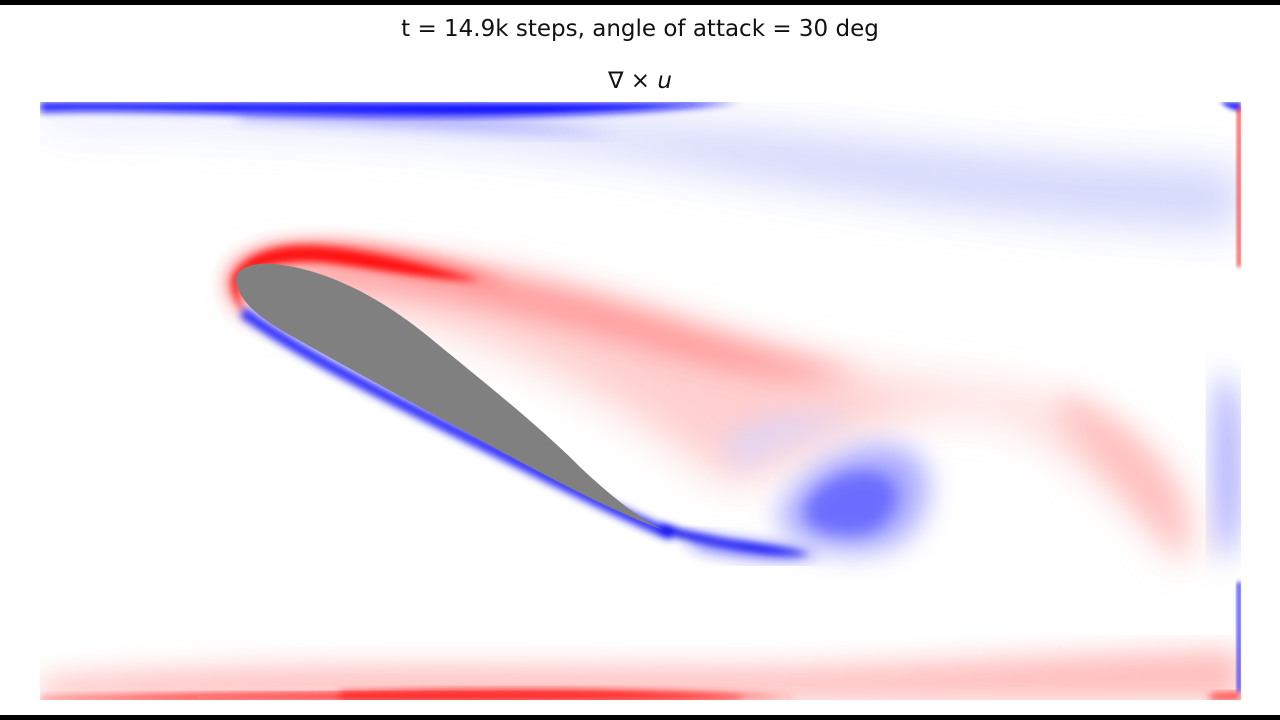  I want to click on airfoil-obstacle, so click(453, 397).